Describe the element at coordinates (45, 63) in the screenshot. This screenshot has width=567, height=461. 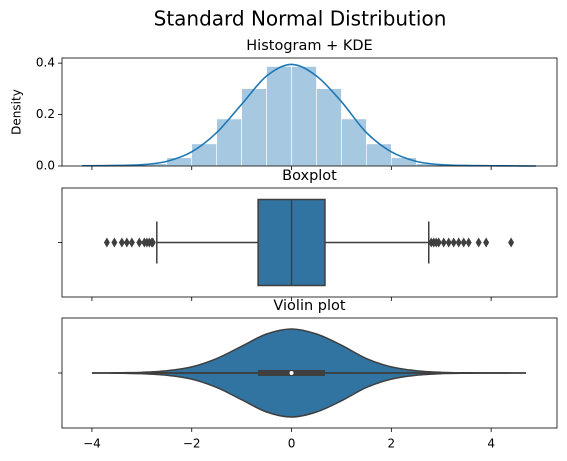
I see `y-tick-label: 0.4` at that location.